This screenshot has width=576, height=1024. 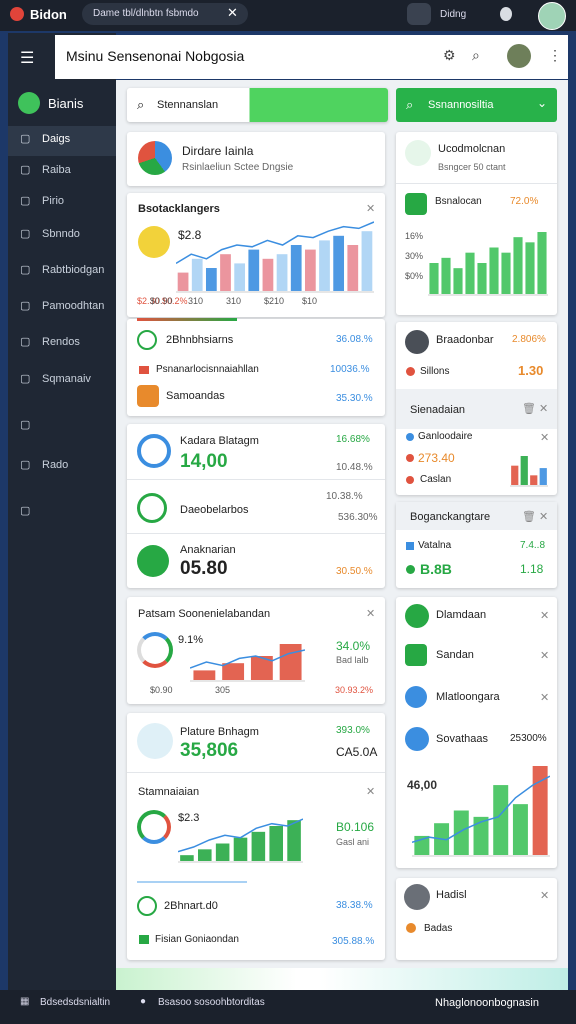 What do you see at coordinates (144, 939) in the screenshot?
I see `row-icon` at bounding box center [144, 939].